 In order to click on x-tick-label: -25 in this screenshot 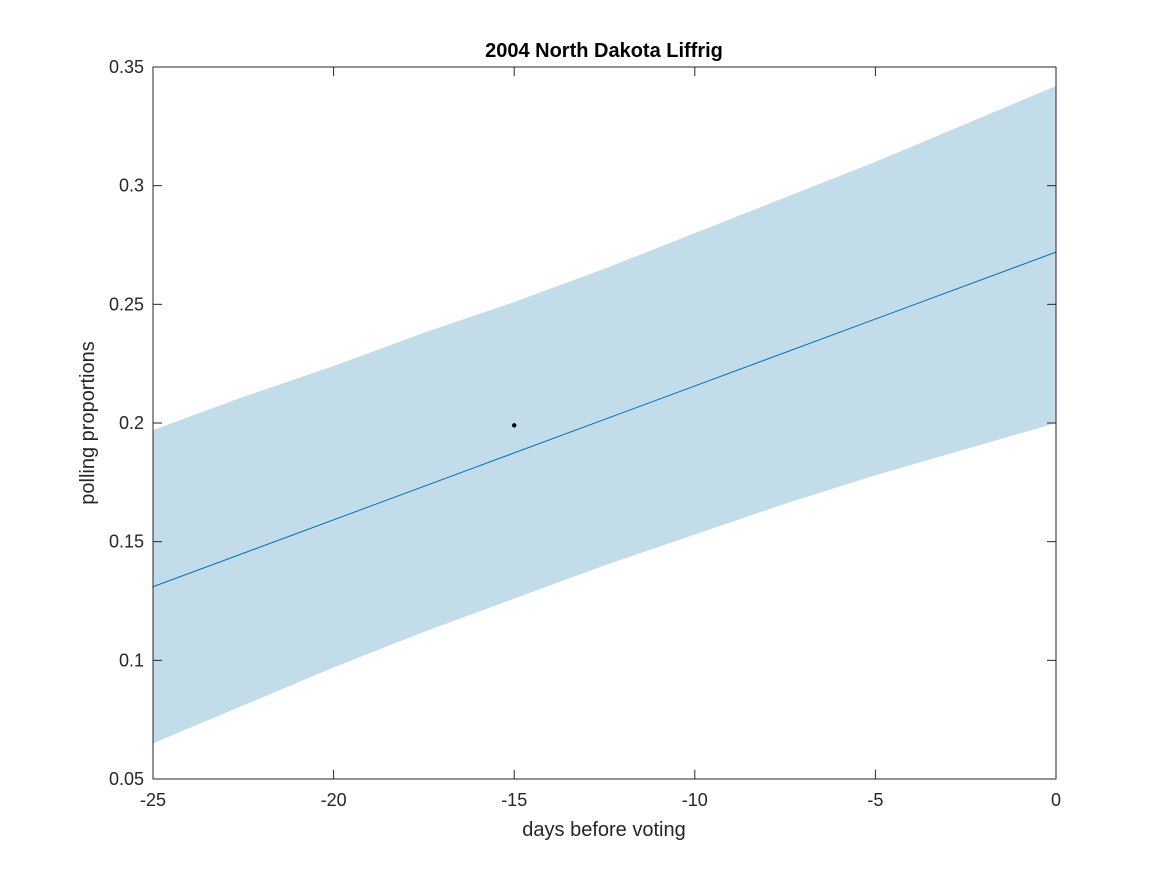, I will do `click(153, 800)`.